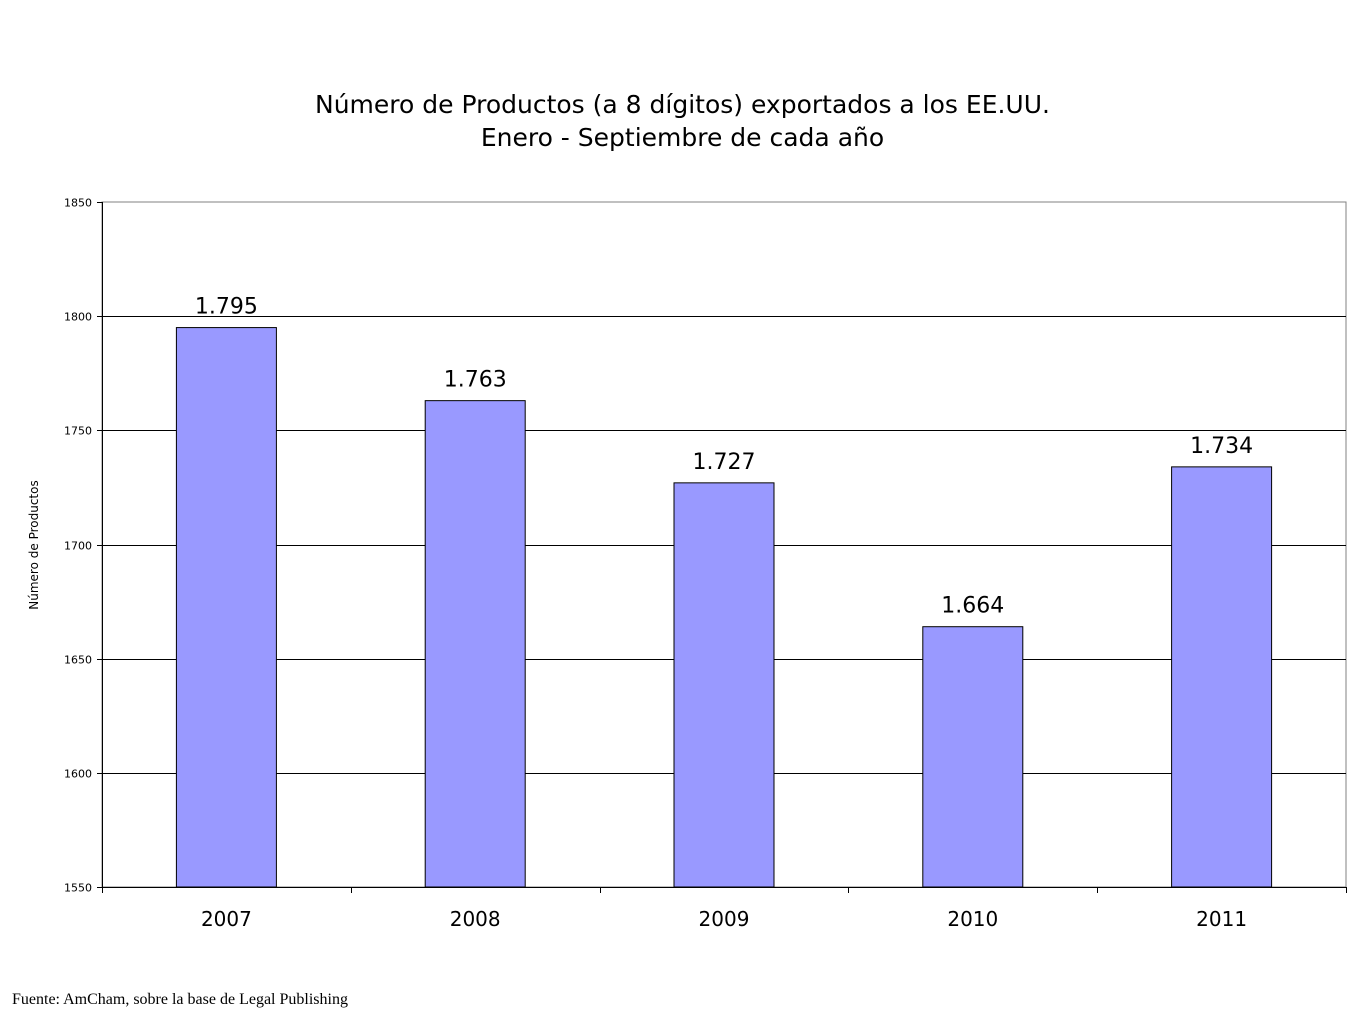 The width and height of the screenshot is (1365, 1024). Describe the element at coordinates (78, 203) in the screenshot. I see `y-tick-label: 1850` at that location.